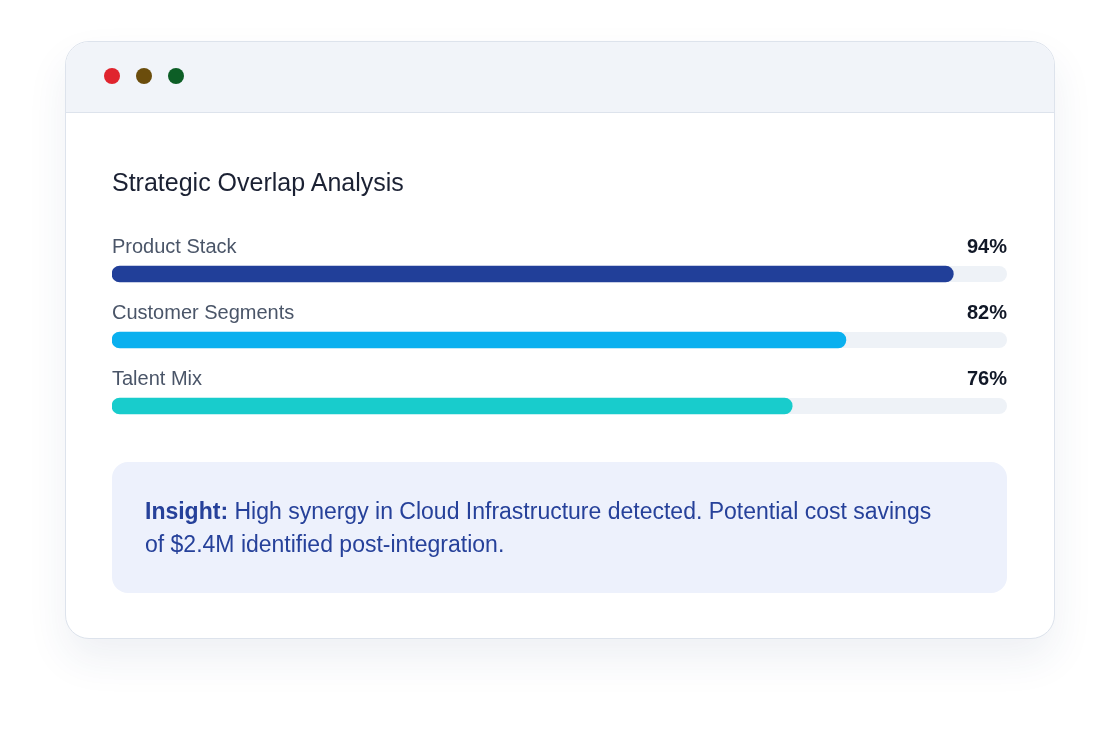 The height and width of the screenshot is (730, 1096). Describe the element at coordinates (258, 182) in the screenshot. I see `chart-title: Strategic Overlap Analysis` at that location.